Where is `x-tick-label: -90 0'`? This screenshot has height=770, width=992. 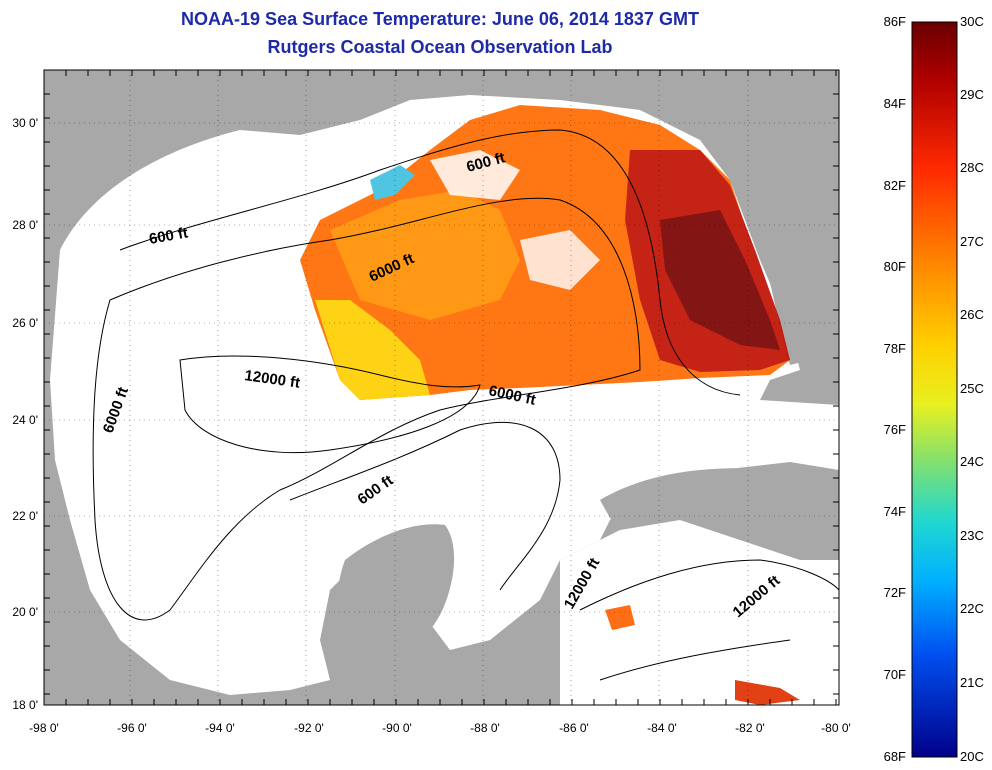
x-tick-label: -90 0' is located at coordinates (397, 728).